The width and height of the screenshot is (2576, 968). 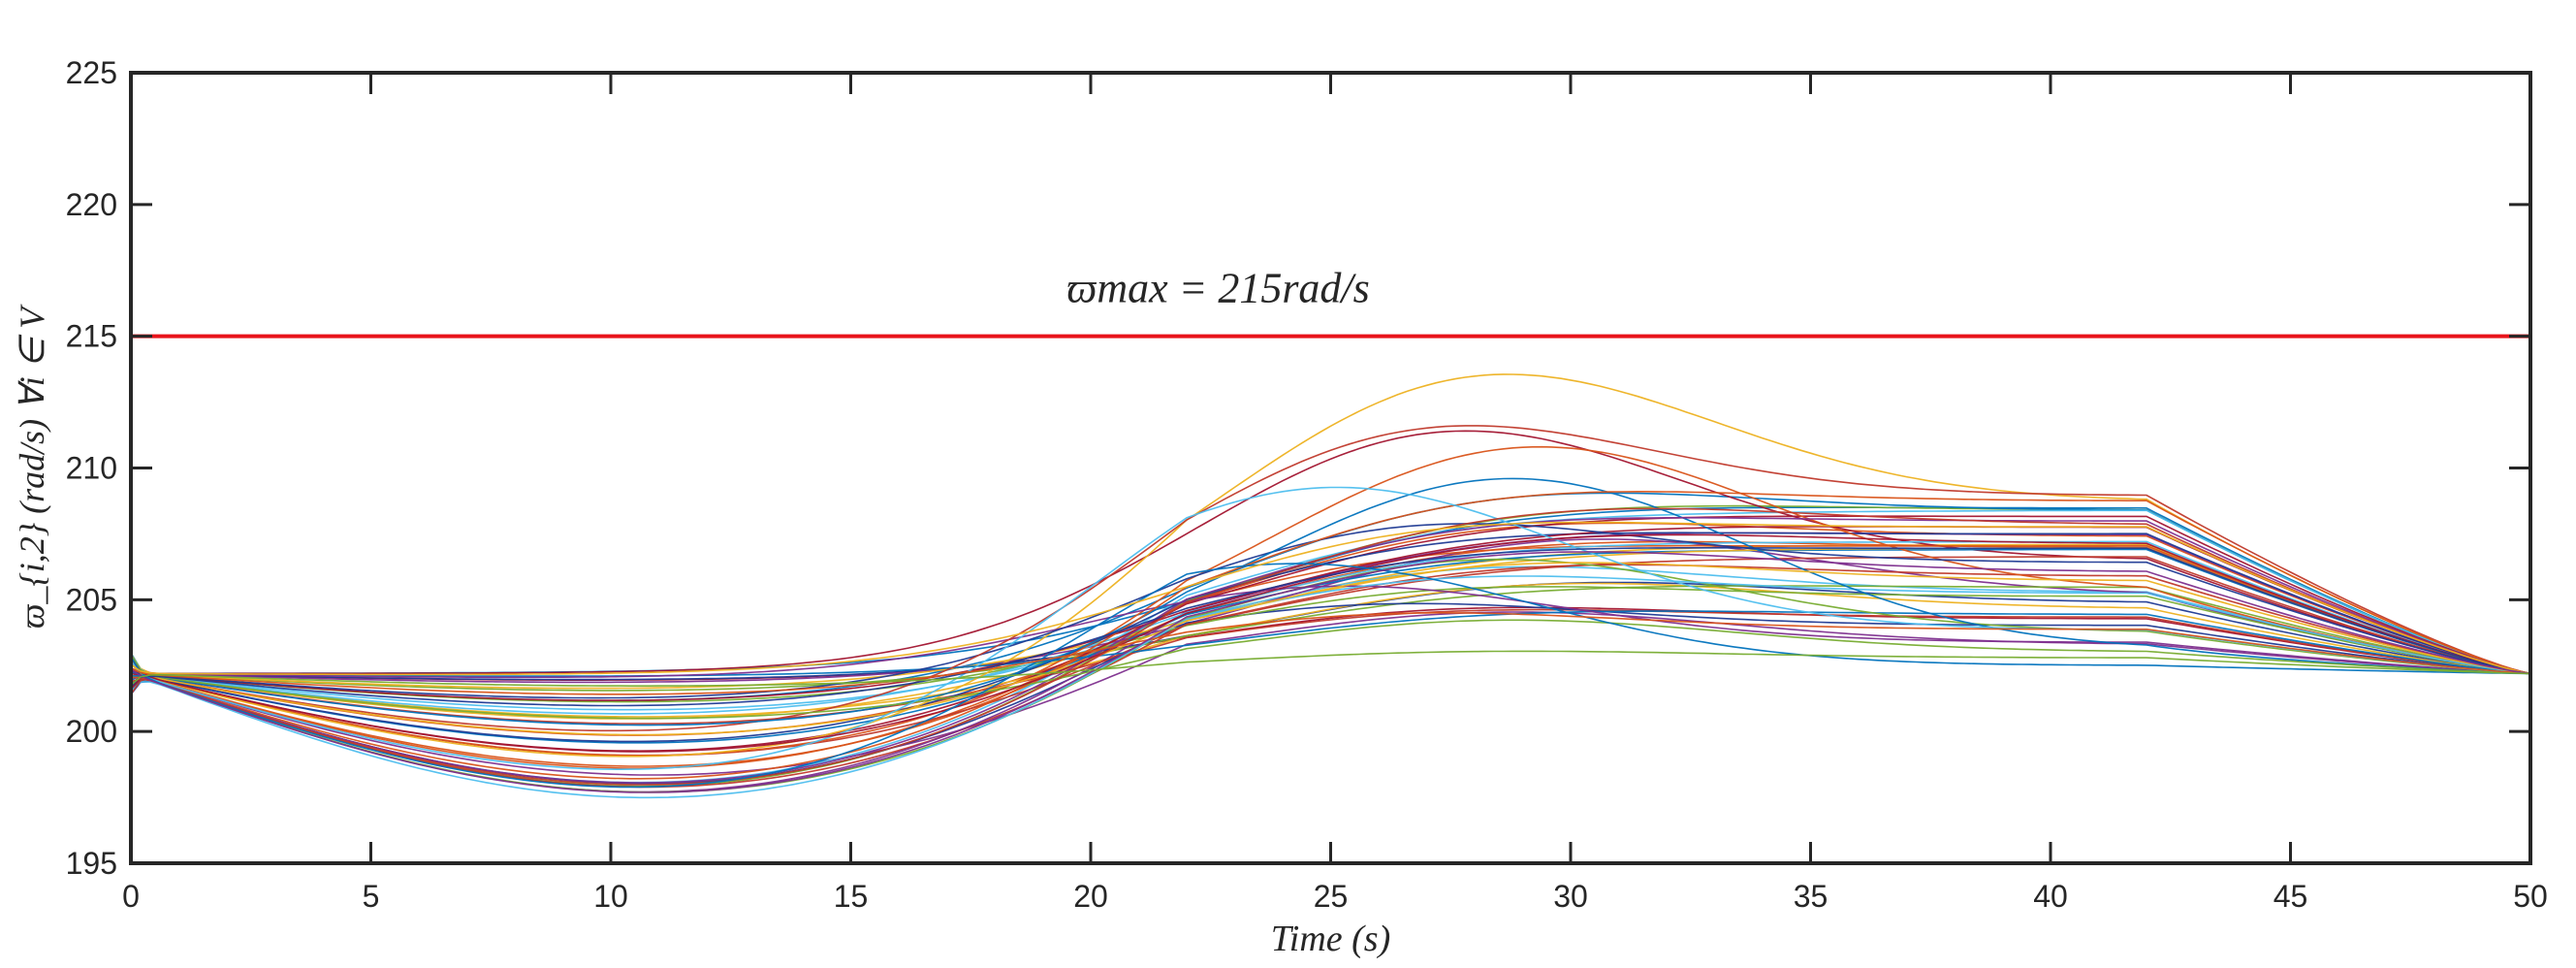 I want to click on x-tick-label: 45, so click(x=2291, y=896).